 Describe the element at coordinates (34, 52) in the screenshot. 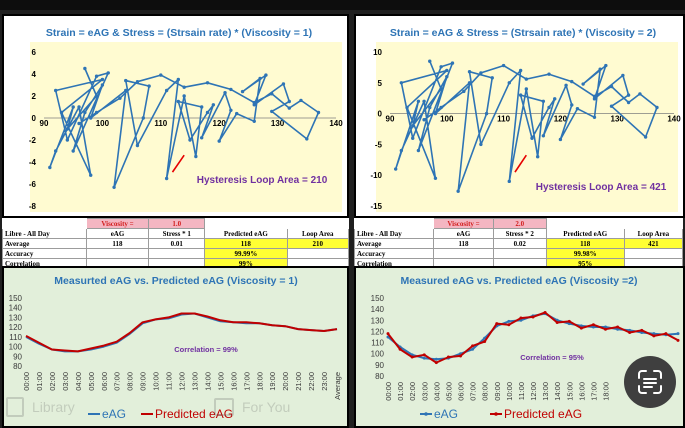

I see `y-tick-label: 6` at that location.